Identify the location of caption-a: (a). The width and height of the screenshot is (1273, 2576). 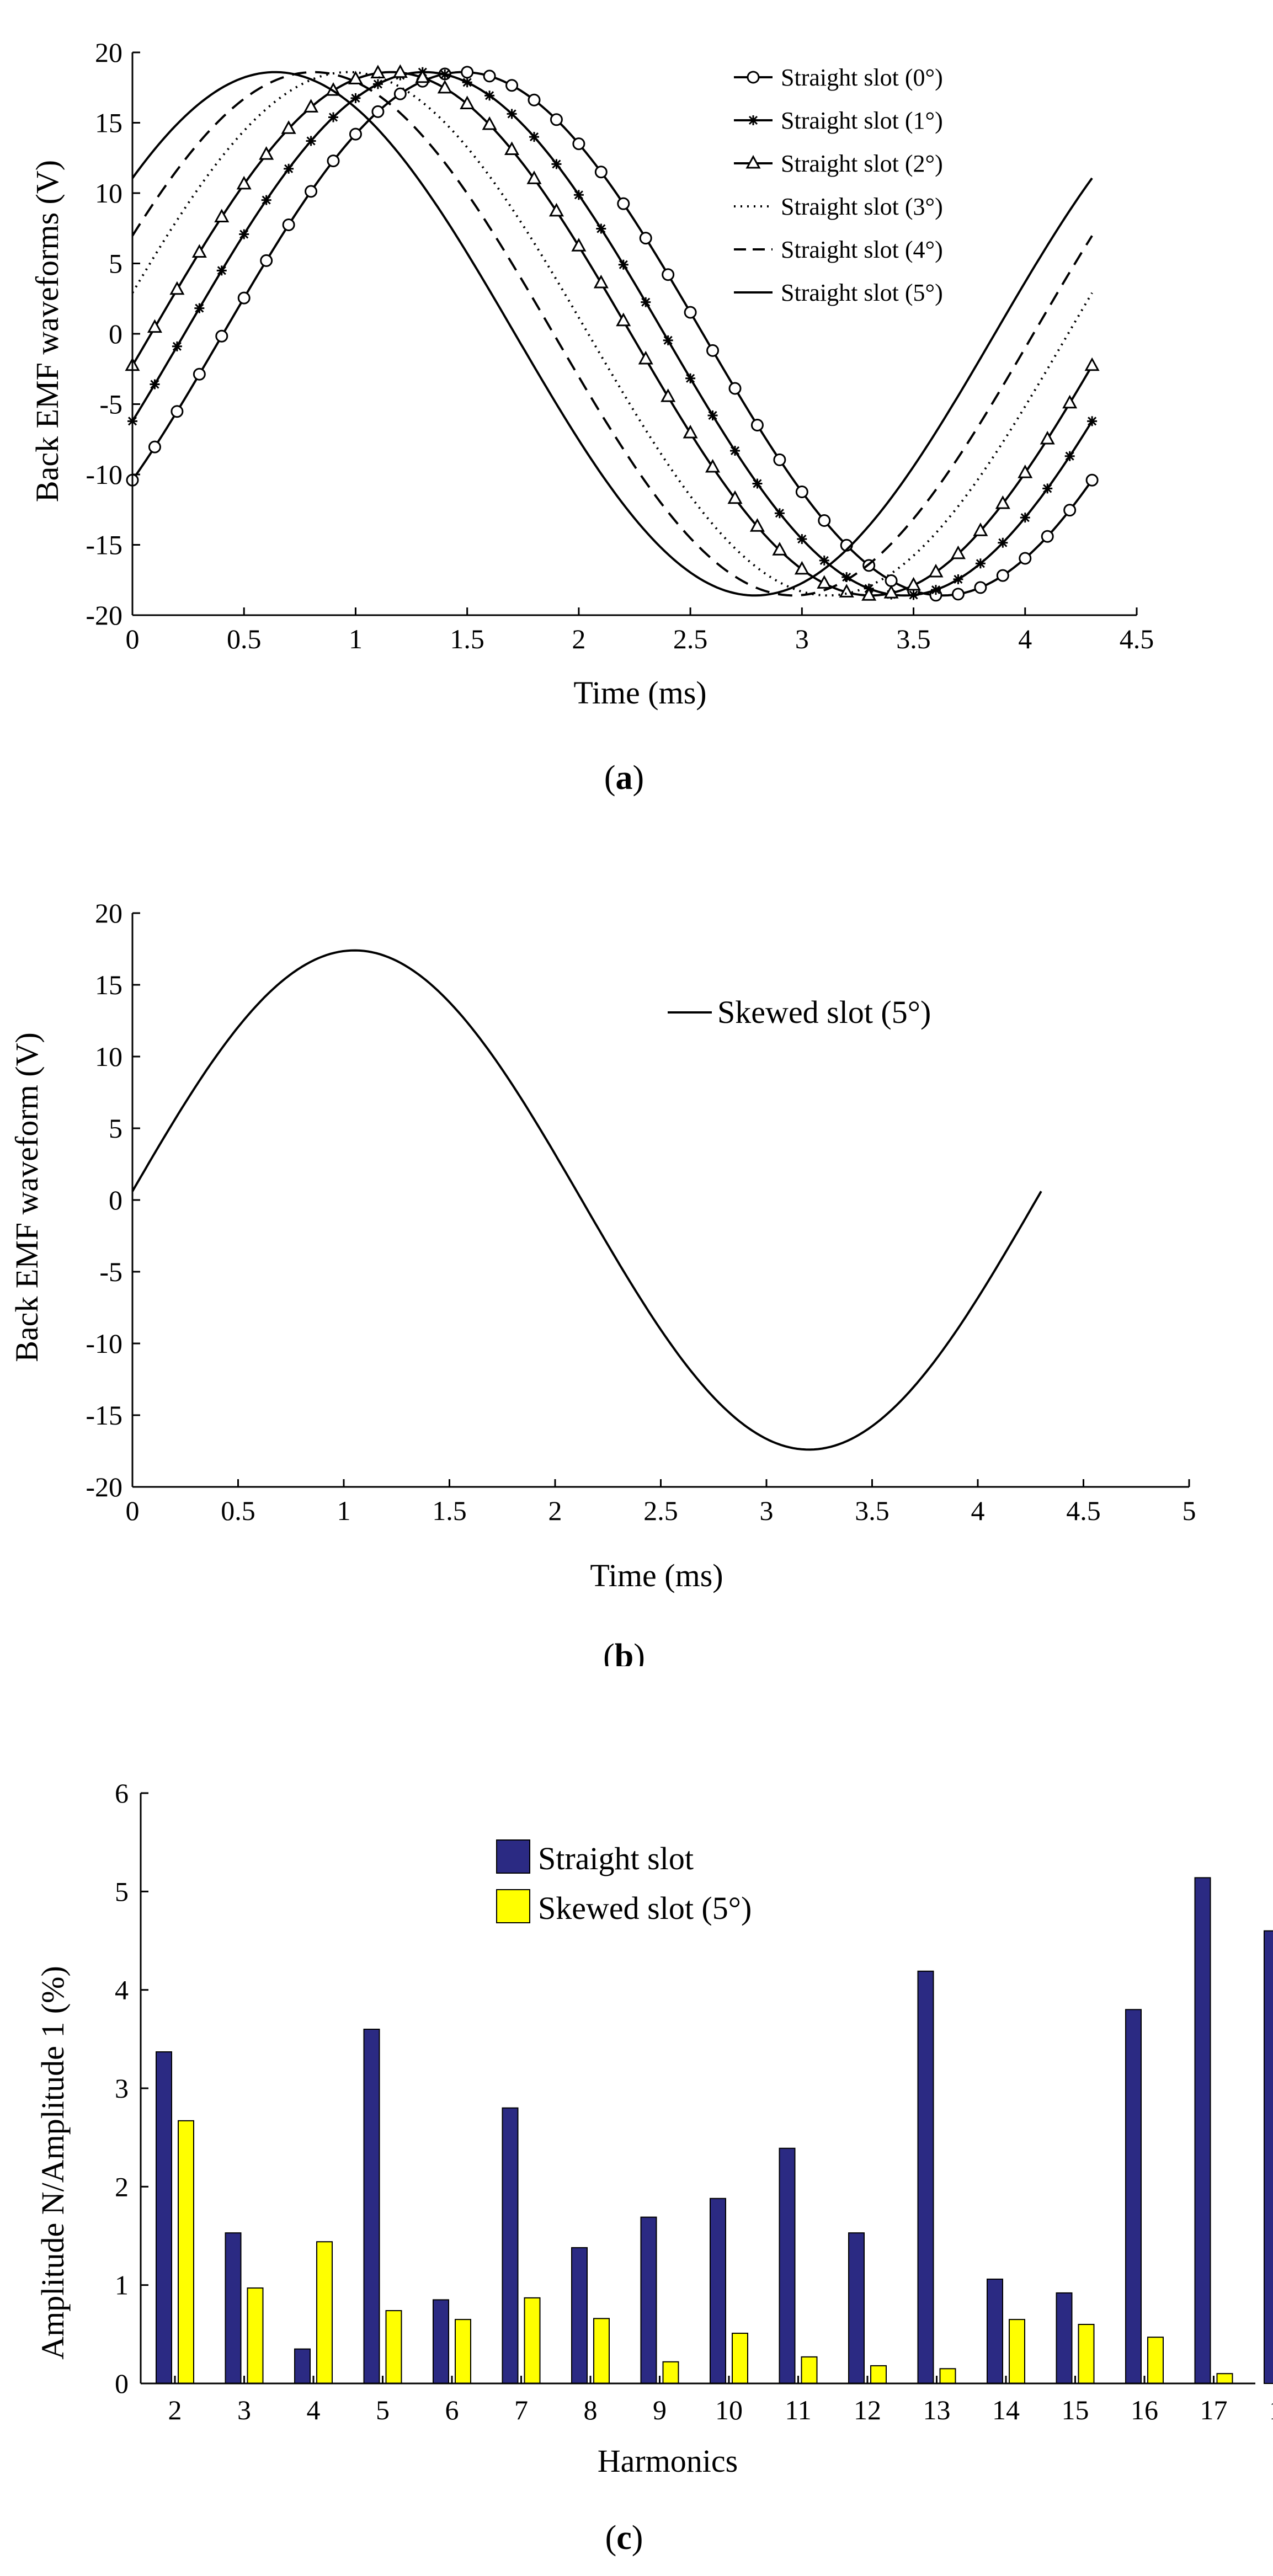
(624, 778).